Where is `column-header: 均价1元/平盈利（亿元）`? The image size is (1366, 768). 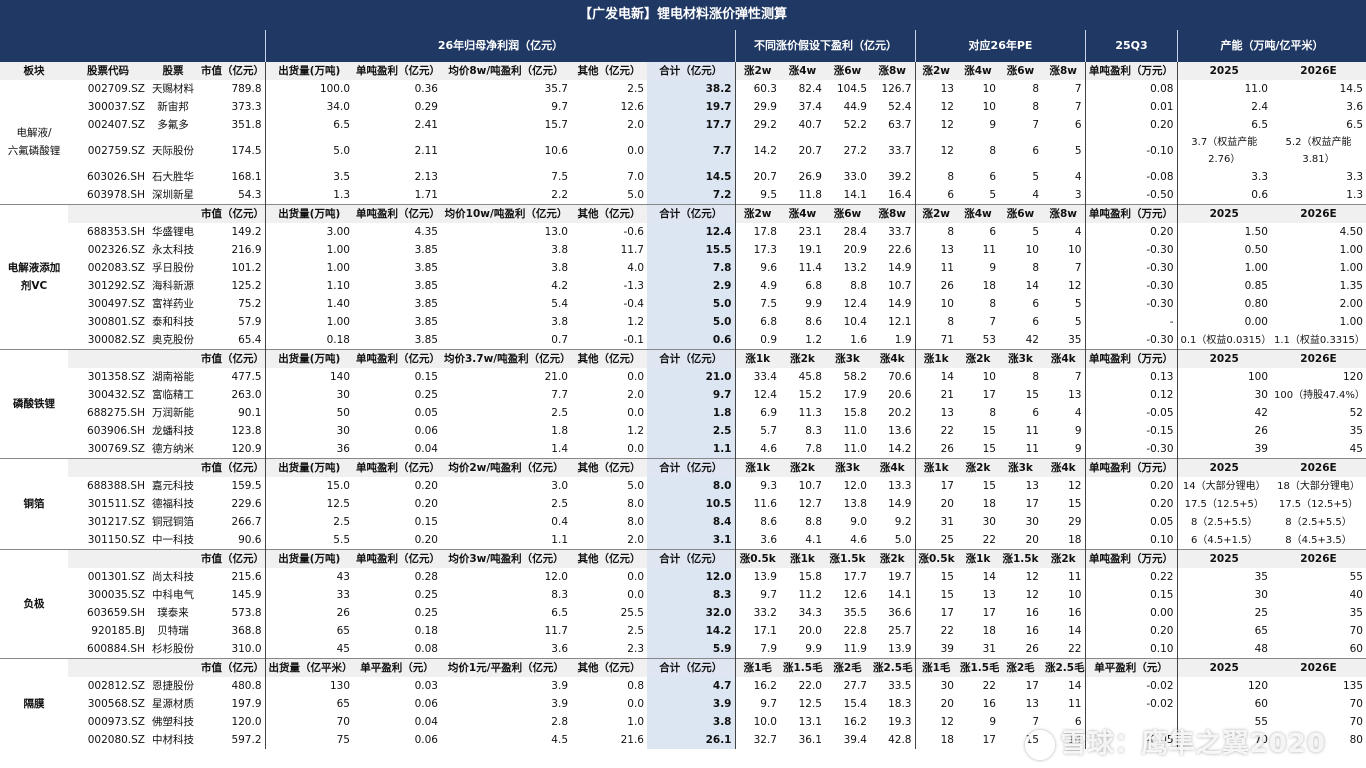
column-header: 均价1元/平盈利（亿元） is located at coordinates (506, 667).